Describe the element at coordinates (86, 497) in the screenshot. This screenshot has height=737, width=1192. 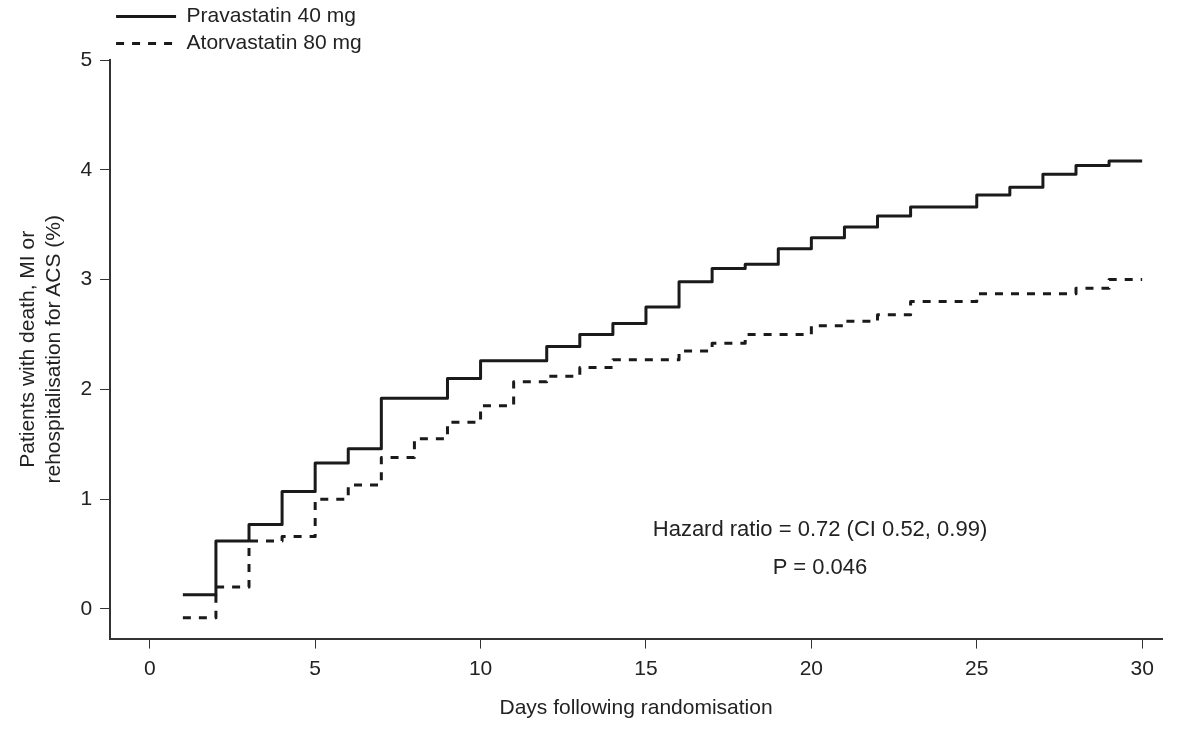
I see `y-tick-label: 1` at that location.